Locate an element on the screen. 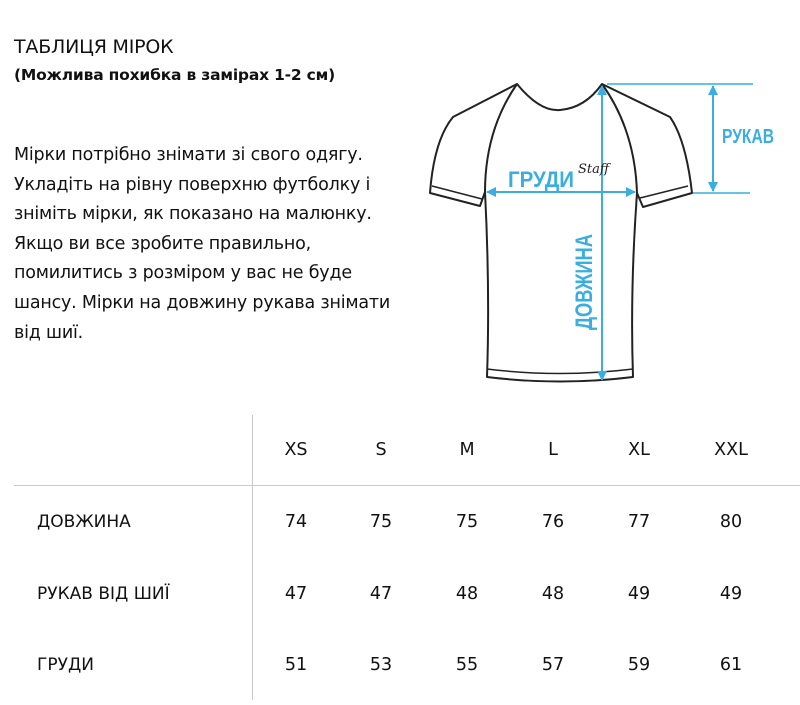 The height and width of the screenshot is (705, 800). size-header-m: M is located at coordinates (467, 450).